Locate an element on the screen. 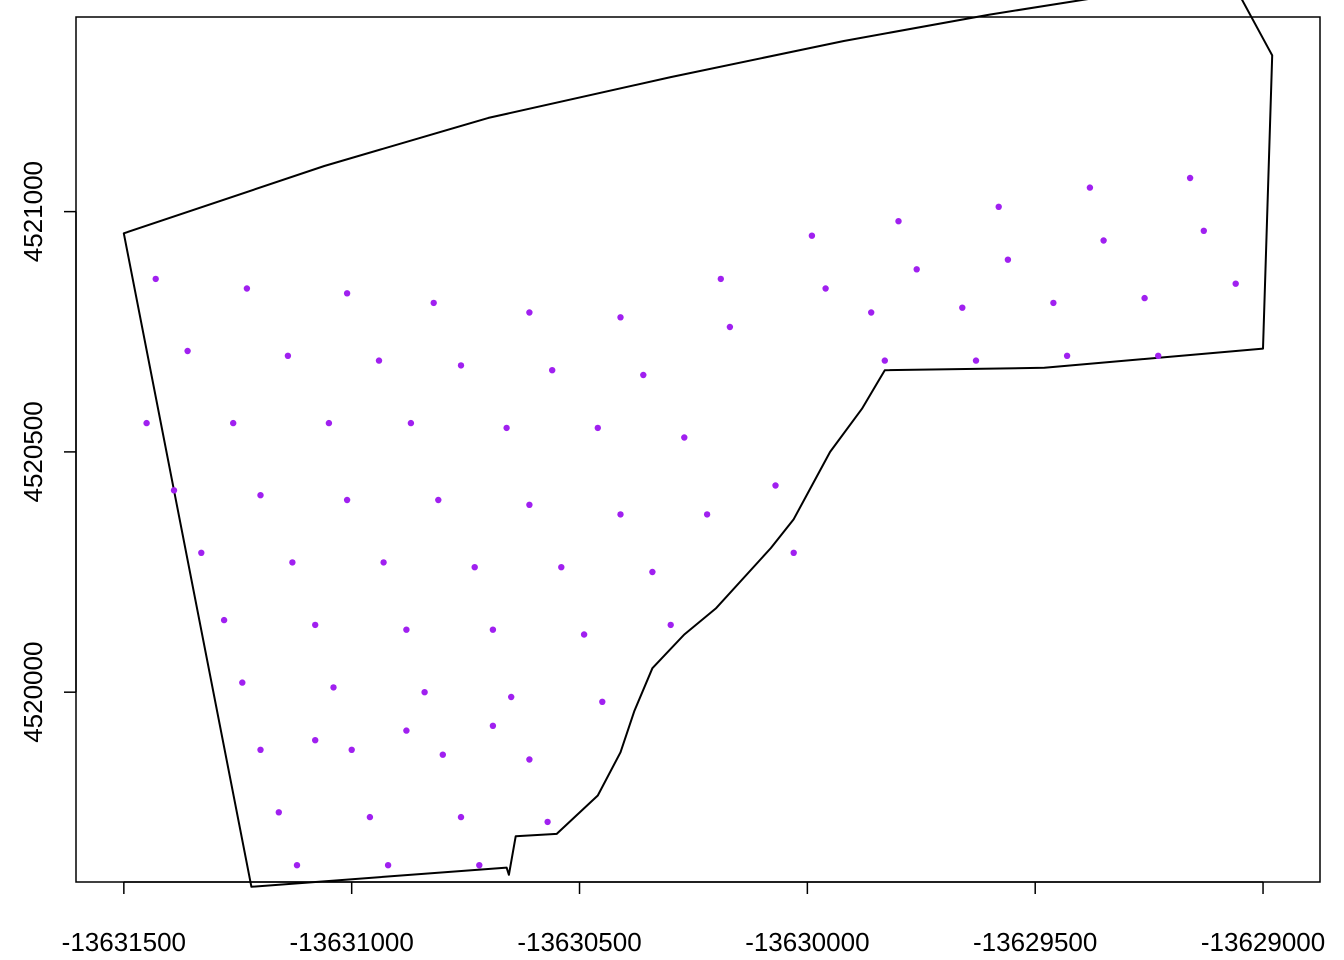  y-tick-label: 4521000 is located at coordinates (33, 211).